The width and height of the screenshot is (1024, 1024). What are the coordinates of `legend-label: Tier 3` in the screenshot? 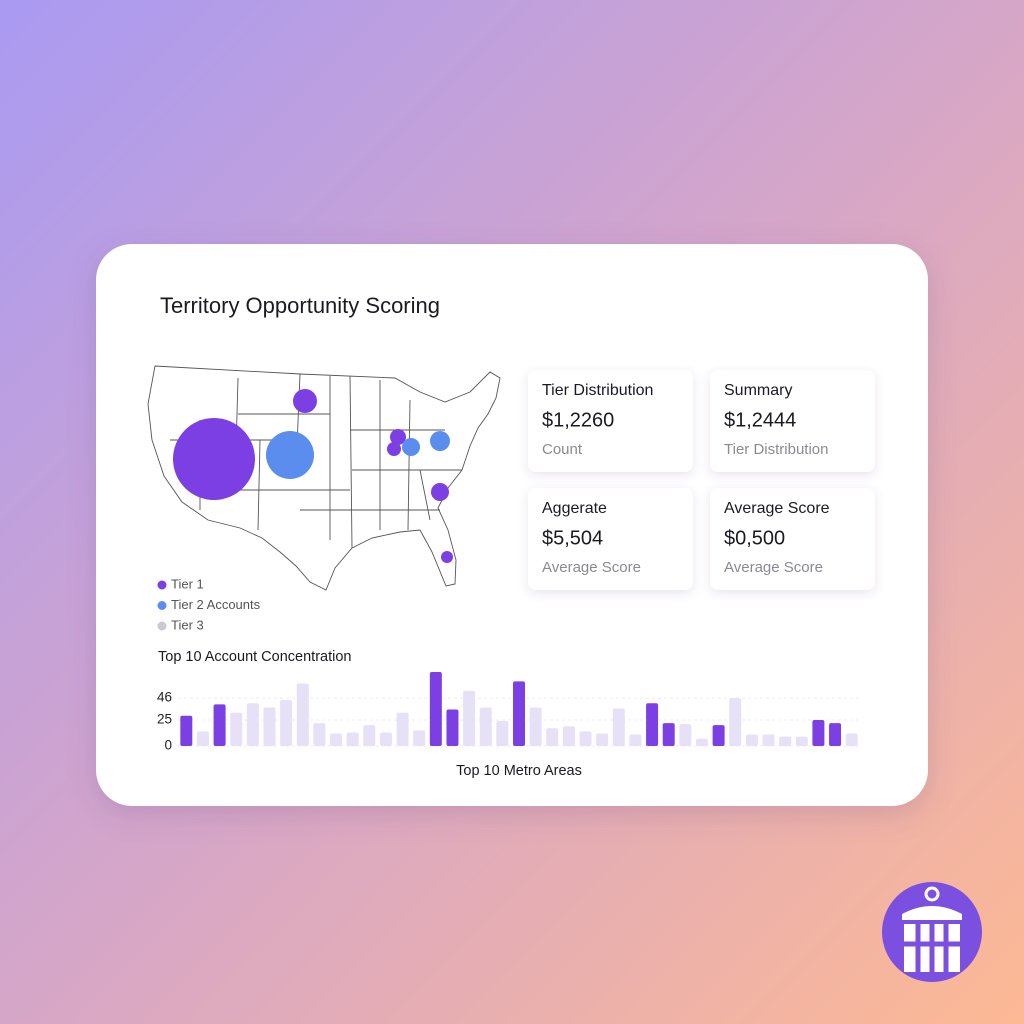 It's located at (187, 624).